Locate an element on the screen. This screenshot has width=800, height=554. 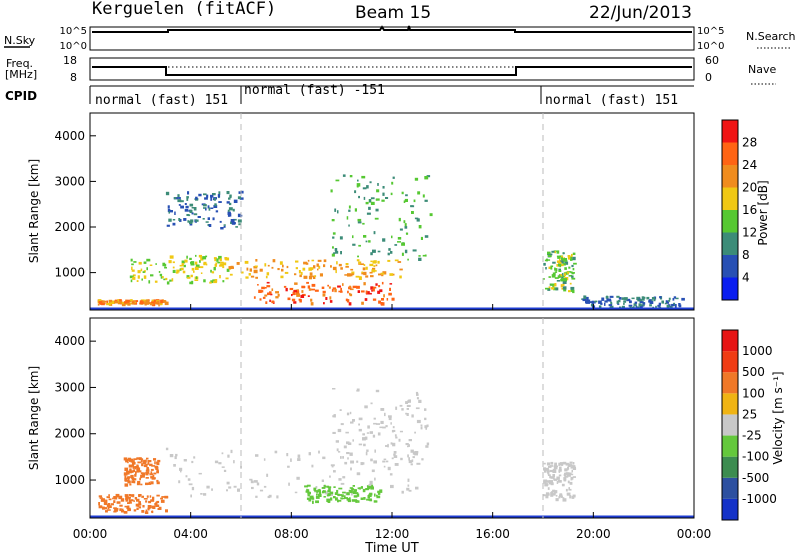
x-tick-label: 16:00 is located at coordinates (492, 534).